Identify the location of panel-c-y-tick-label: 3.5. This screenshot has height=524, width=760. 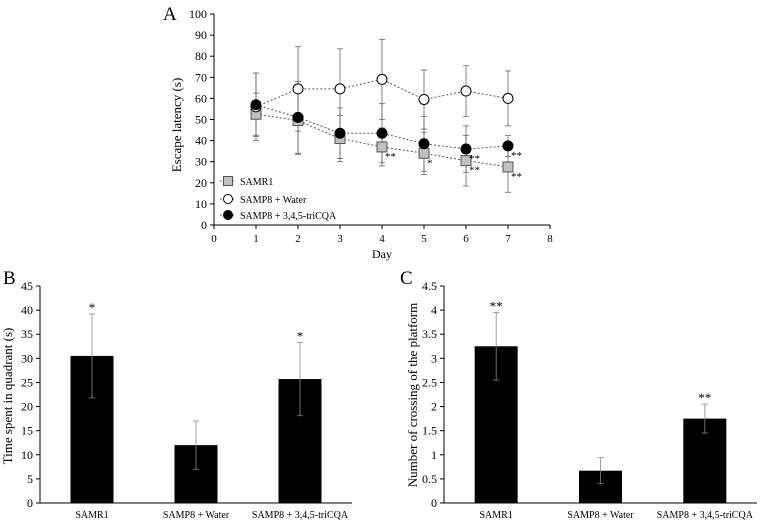
(429, 334).